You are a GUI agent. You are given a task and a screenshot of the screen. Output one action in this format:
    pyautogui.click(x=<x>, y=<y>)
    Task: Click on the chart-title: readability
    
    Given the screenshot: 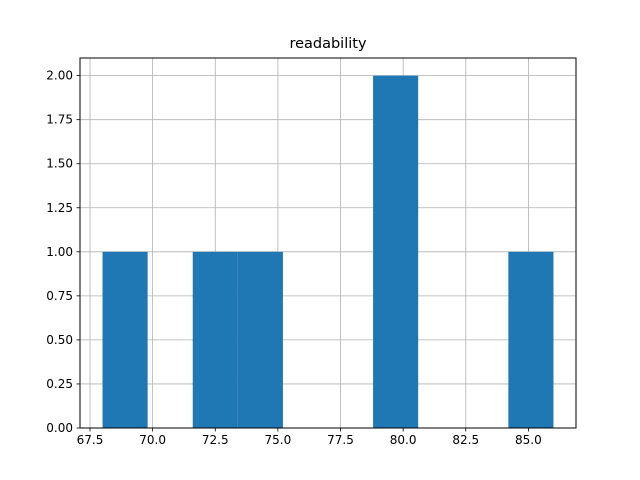 What is the action you would take?
    pyautogui.click(x=328, y=44)
    